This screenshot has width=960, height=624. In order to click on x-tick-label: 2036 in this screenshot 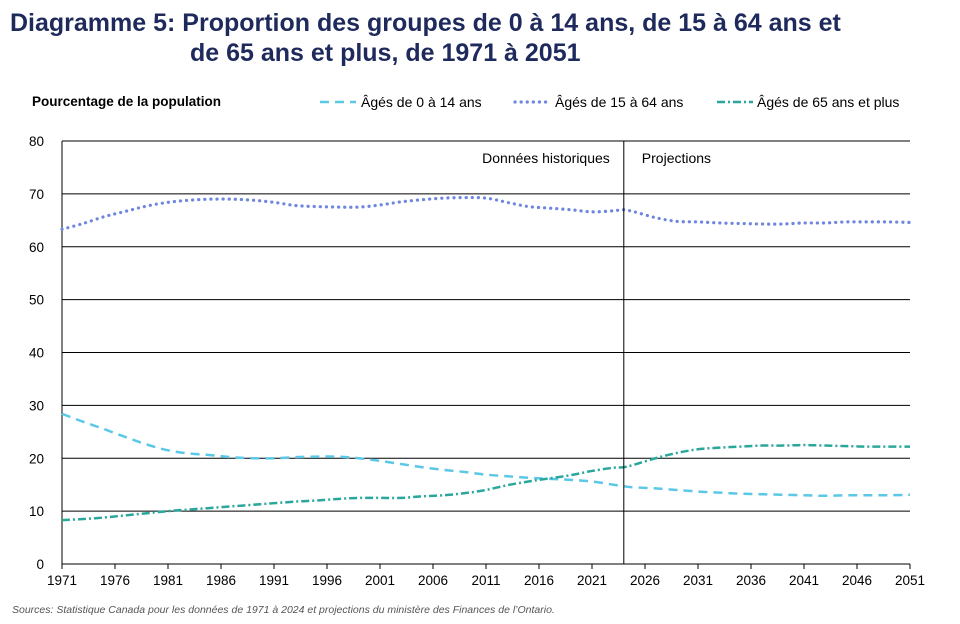, I will do `click(751, 580)`.